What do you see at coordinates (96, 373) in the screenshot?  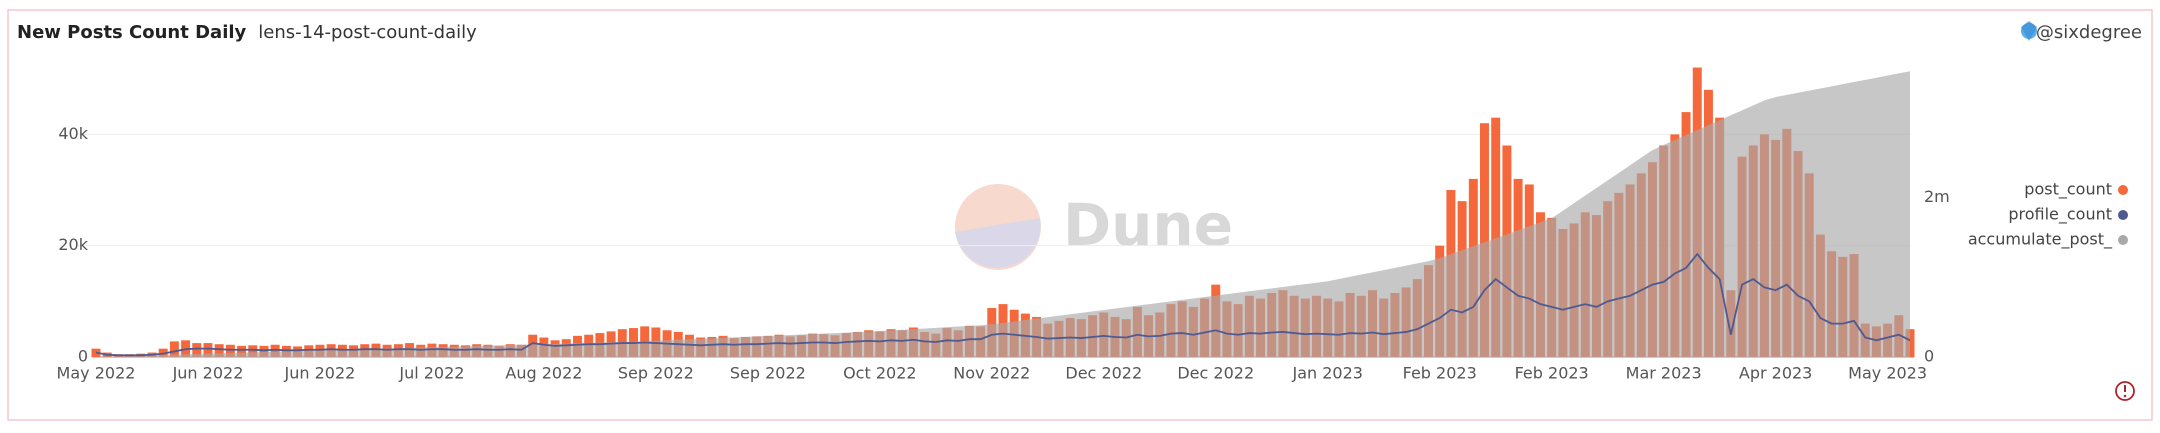 I see `x-tick-label: May 2022` at bounding box center [96, 373].